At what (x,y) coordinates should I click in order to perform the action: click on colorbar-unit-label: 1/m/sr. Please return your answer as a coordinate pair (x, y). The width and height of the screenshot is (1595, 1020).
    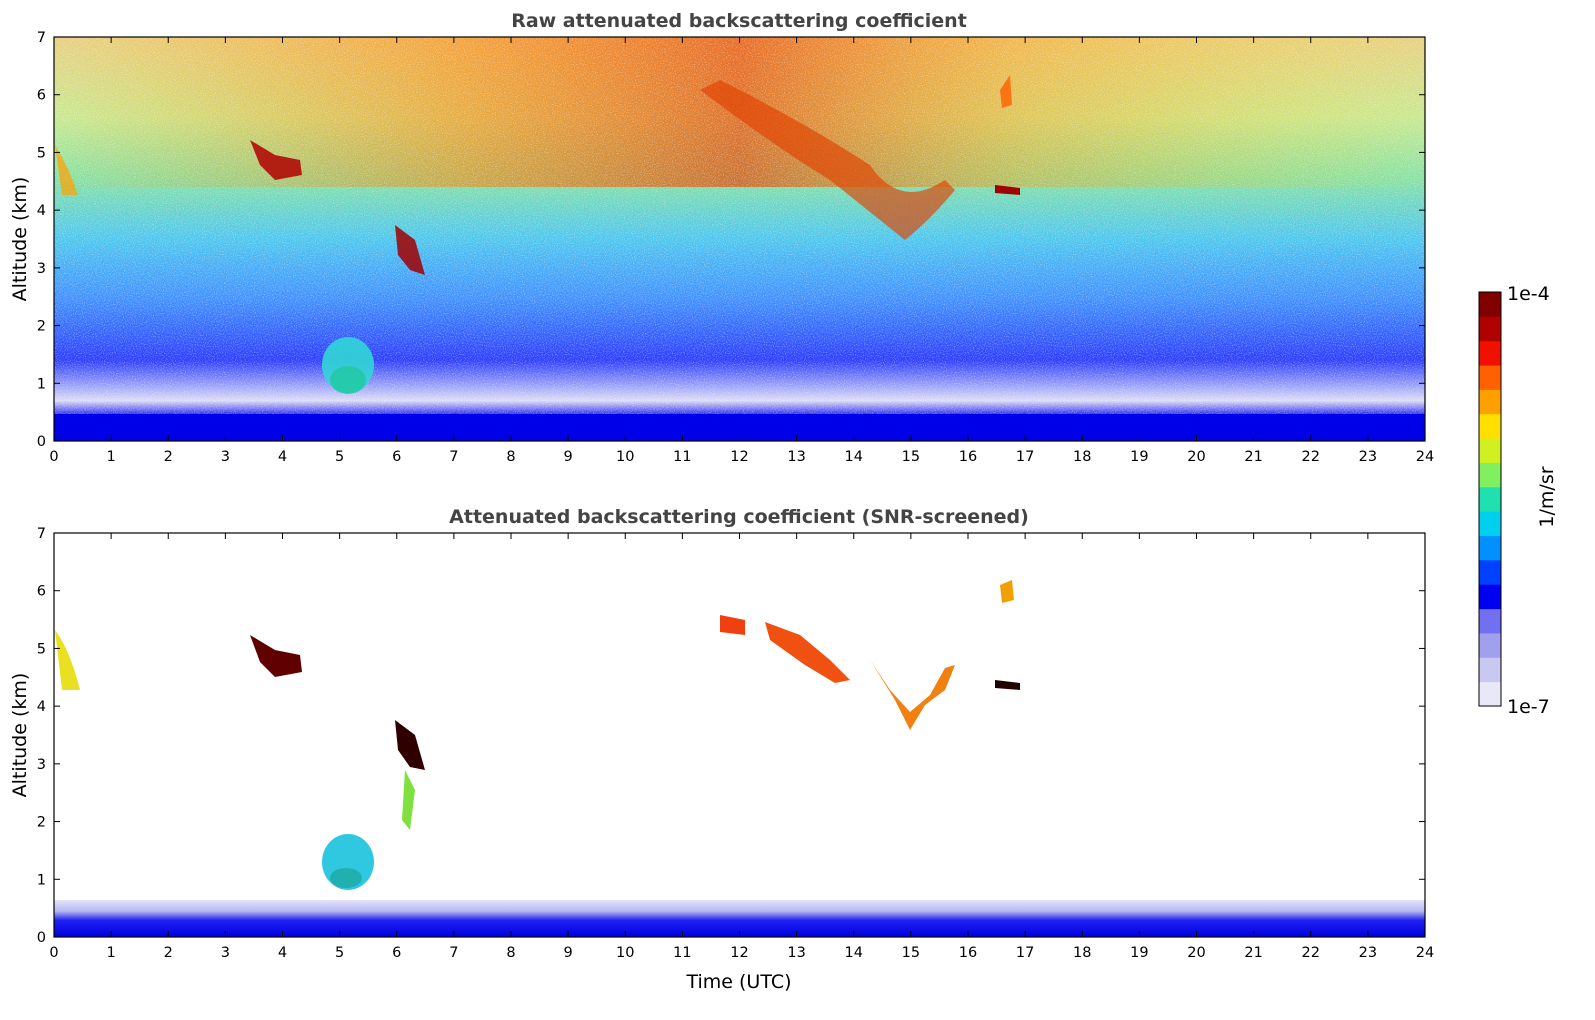
    Looking at the image, I should click on (1547, 496).